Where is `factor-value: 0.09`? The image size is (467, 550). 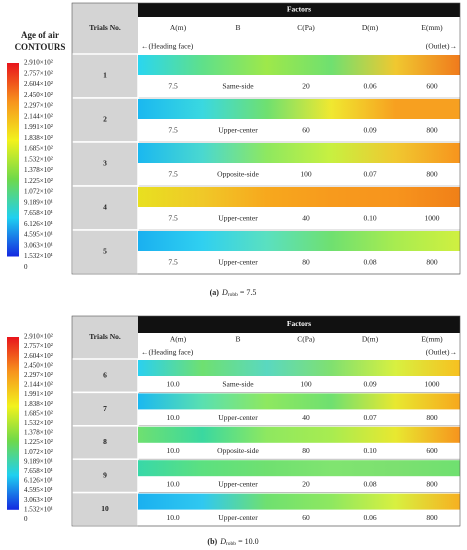 factor-value: 0.09 is located at coordinates (369, 383).